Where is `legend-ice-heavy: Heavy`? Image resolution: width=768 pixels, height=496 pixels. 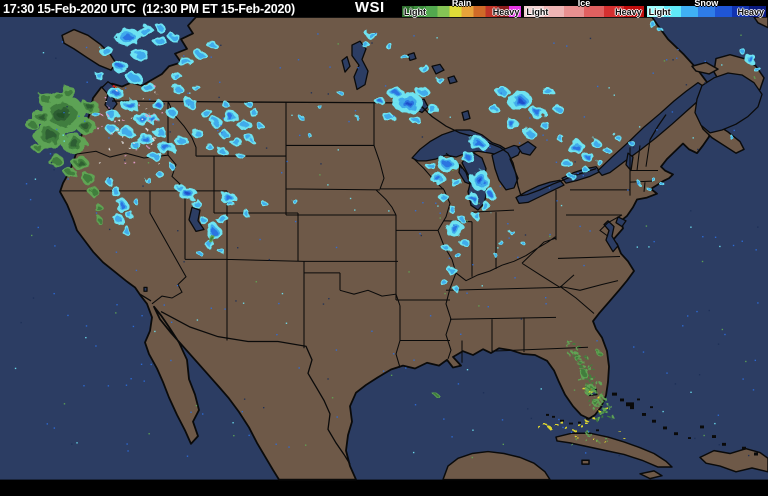 legend-ice-heavy: Heavy is located at coordinates (628, 12).